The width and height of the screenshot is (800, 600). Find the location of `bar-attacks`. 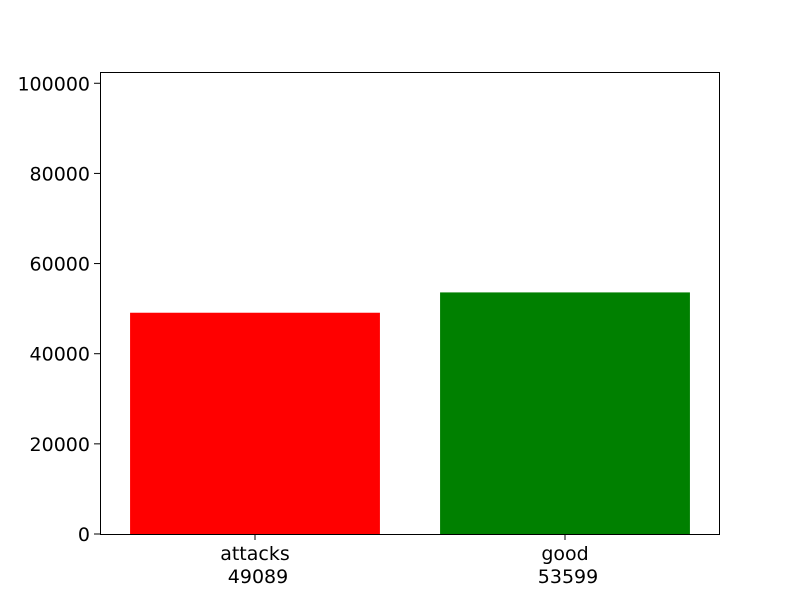

bar-attacks is located at coordinates (255, 423).